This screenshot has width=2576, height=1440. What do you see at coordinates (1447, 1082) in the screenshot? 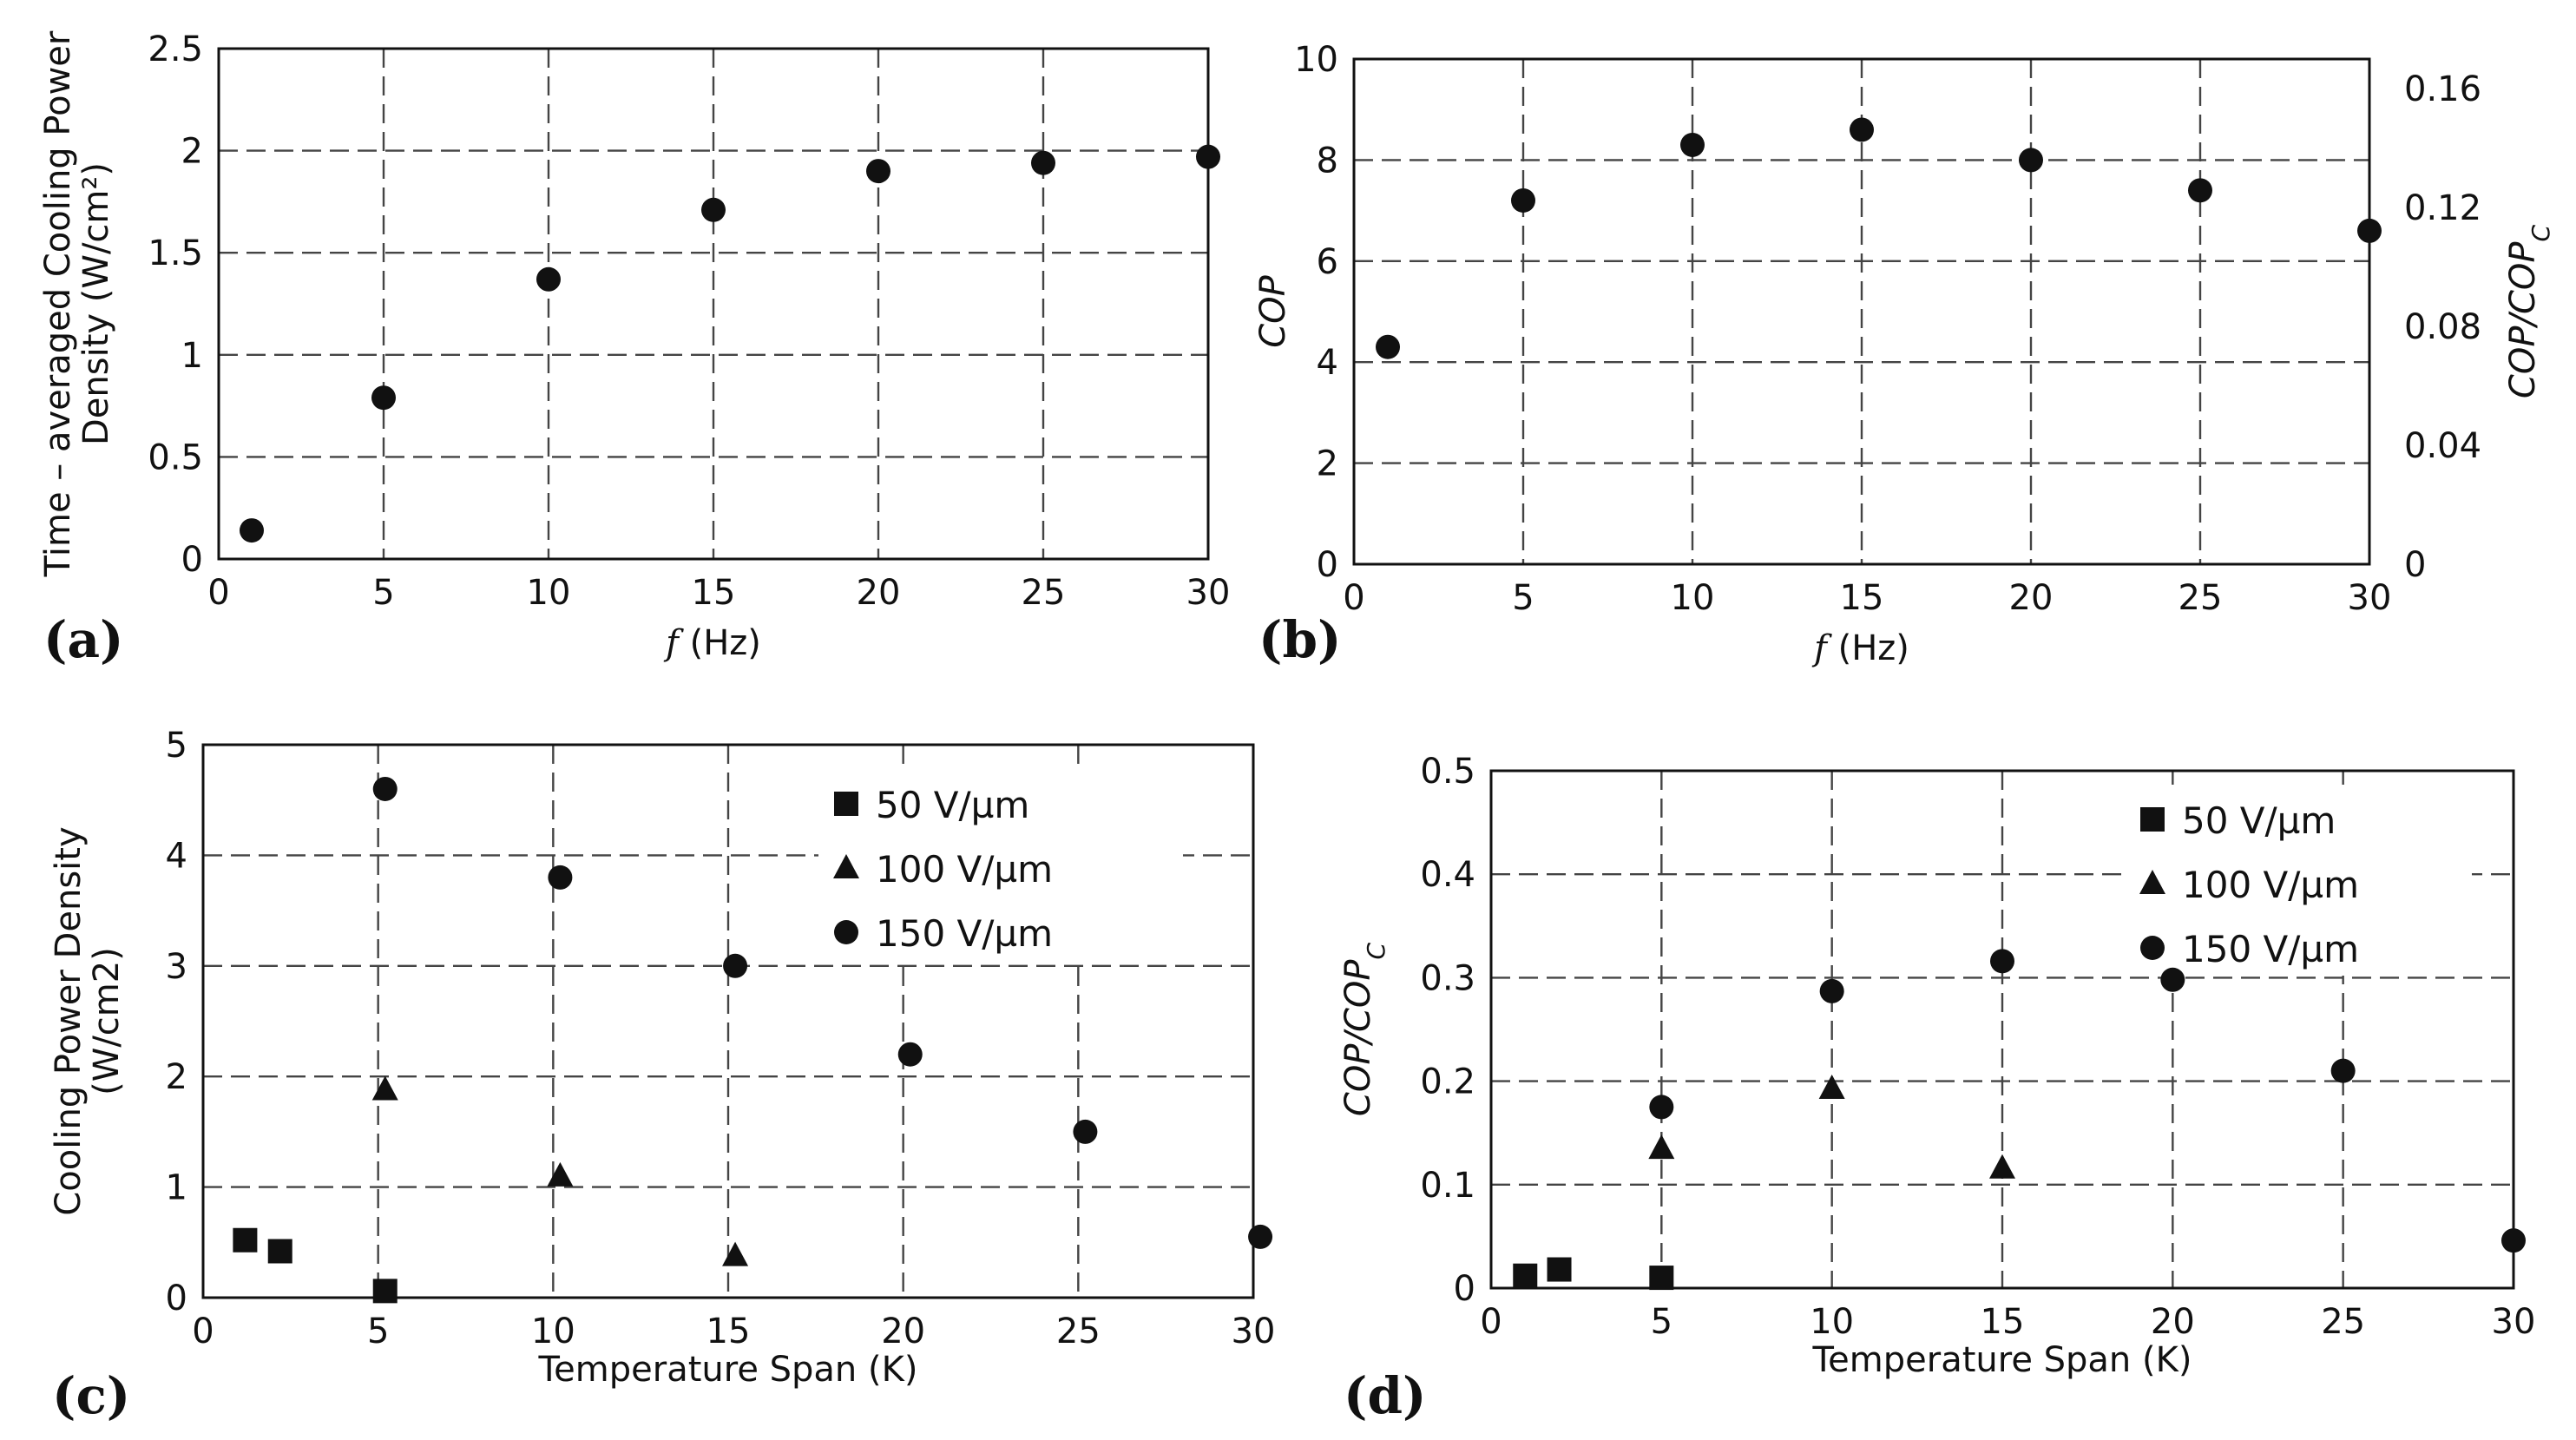
I see `y-tick-label: 0.2` at bounding box center [1447, 1082].